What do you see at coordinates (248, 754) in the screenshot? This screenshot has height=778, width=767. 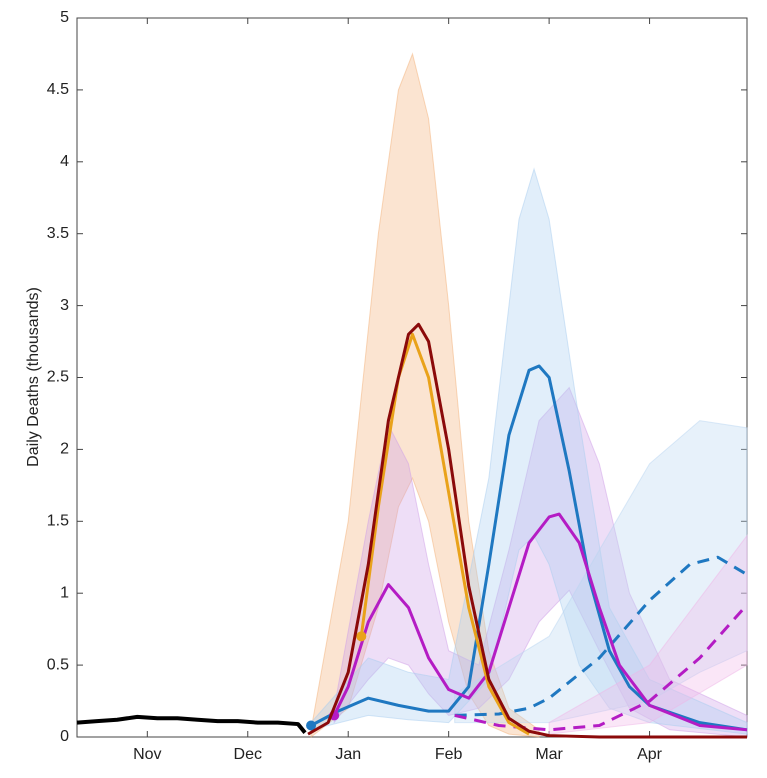 I see `x-tick-label: Dec` at bounding box center [248, 754].